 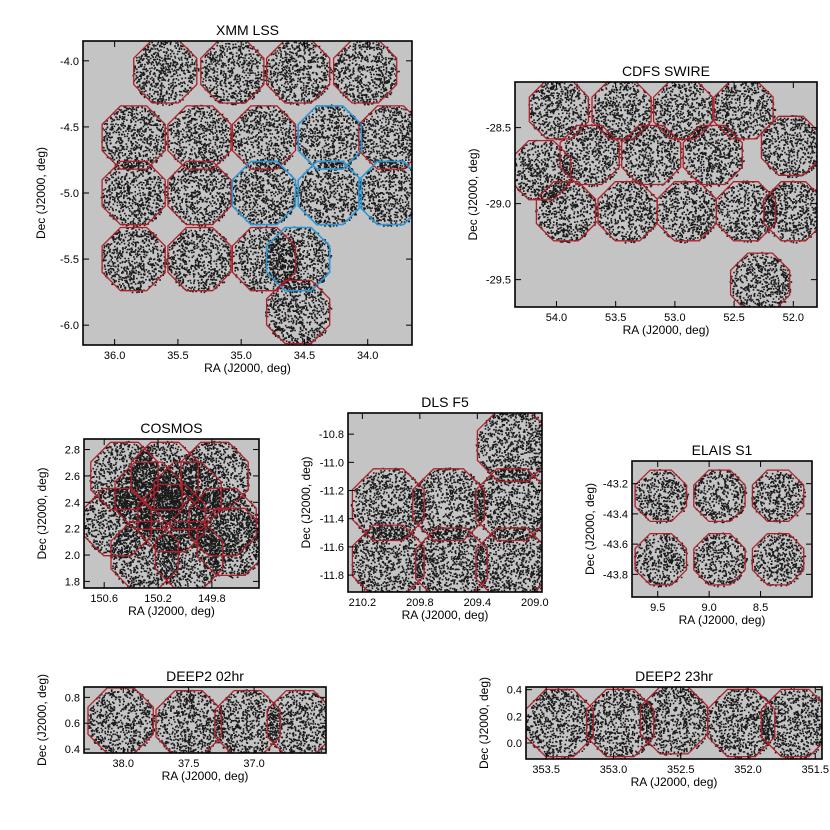 What do you see at coordinates (158, 599) in the screenshot?
I see `x-tick-label: 150.2` at bounding box center [158, 599].